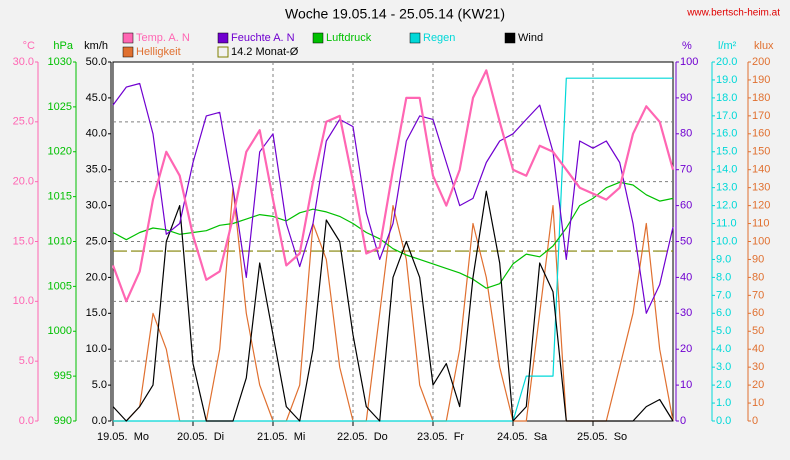 The image size is (790, 460). Describe the element at coordinates (163, 38) in the screenshot. I see `legend-label: Temp. A. N` at that location.